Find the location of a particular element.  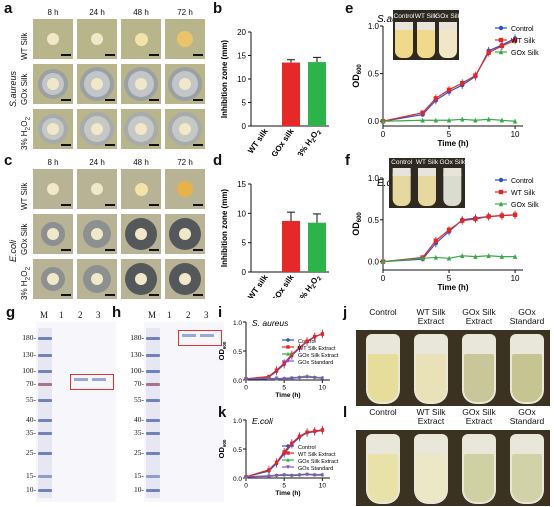

tube-cap is located at coordinates (452, 172).